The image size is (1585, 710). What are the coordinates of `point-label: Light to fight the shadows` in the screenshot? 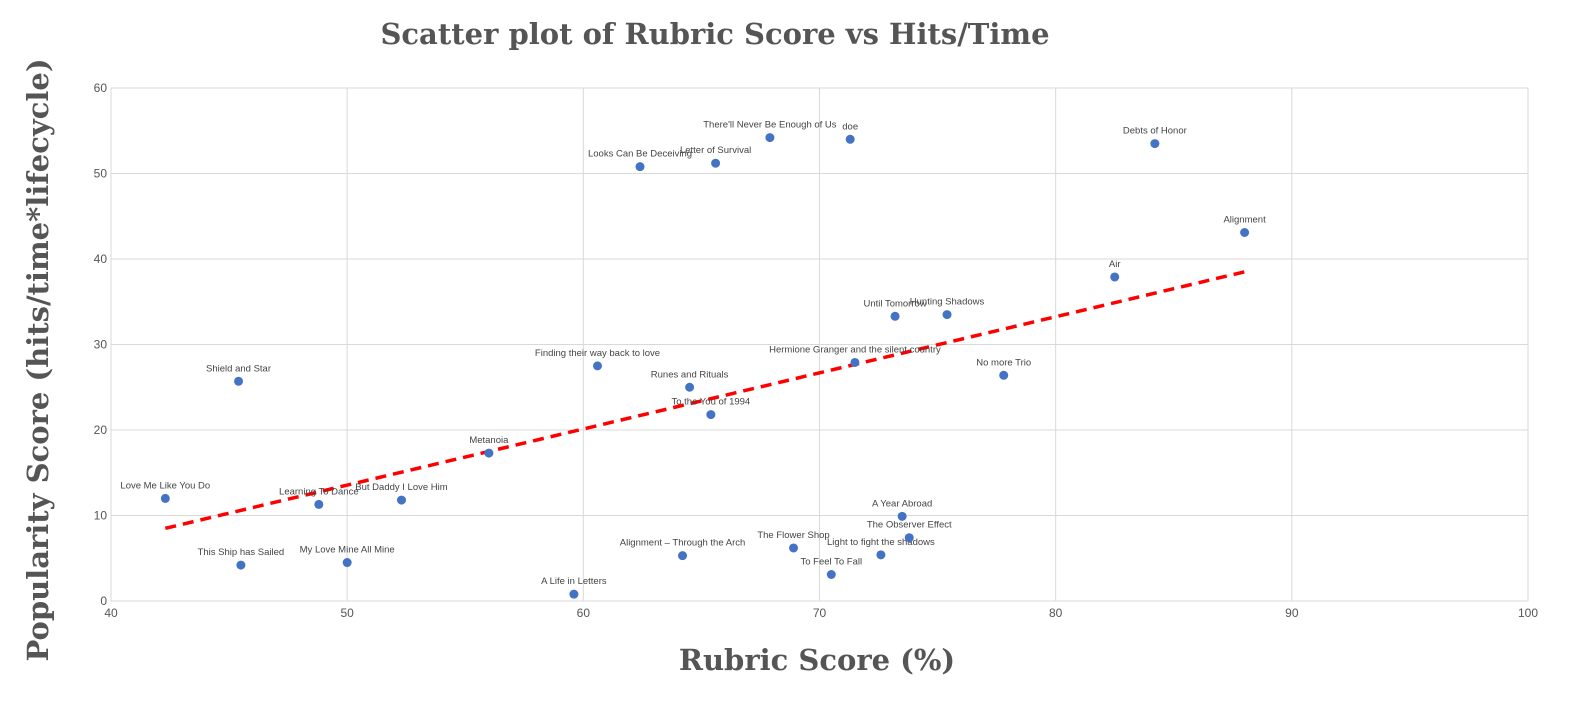 It's located at (881, 542).